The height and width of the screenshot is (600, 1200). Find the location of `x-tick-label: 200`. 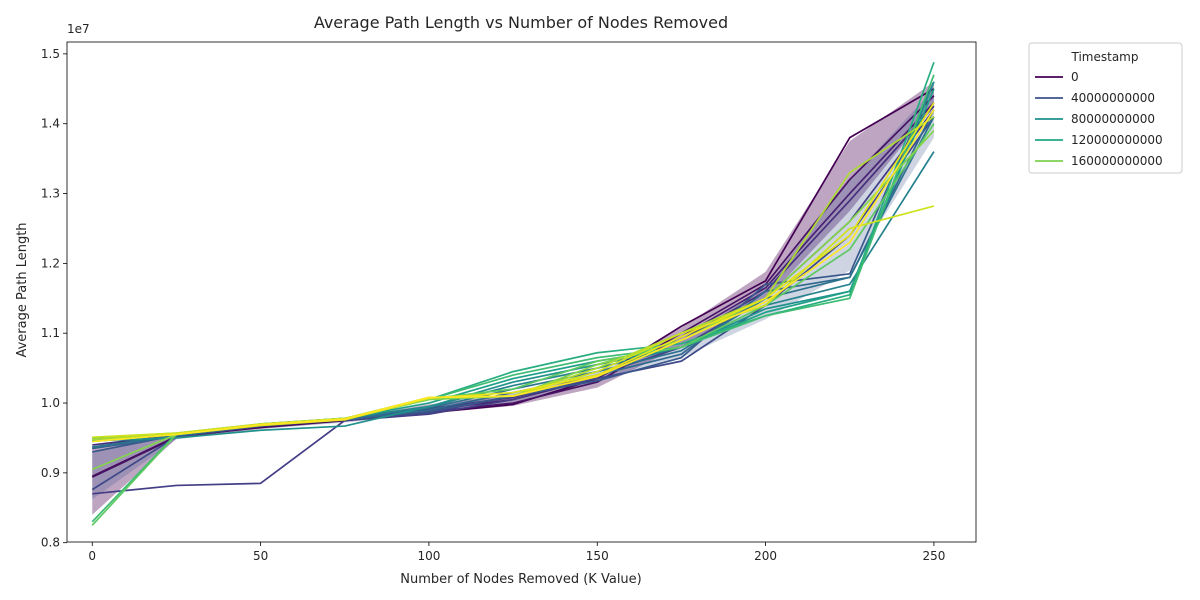

x-tick-label: 200 is located at coordinates (765, 556).